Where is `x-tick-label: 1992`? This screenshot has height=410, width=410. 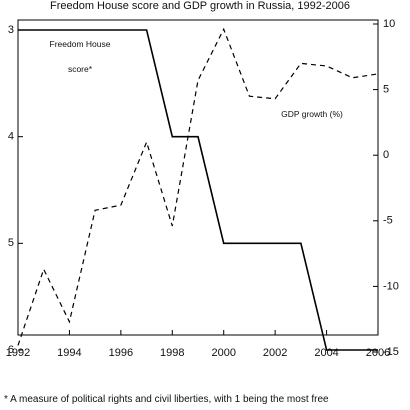 x-tick-label: 1992 is located at coordinates (18, 353).